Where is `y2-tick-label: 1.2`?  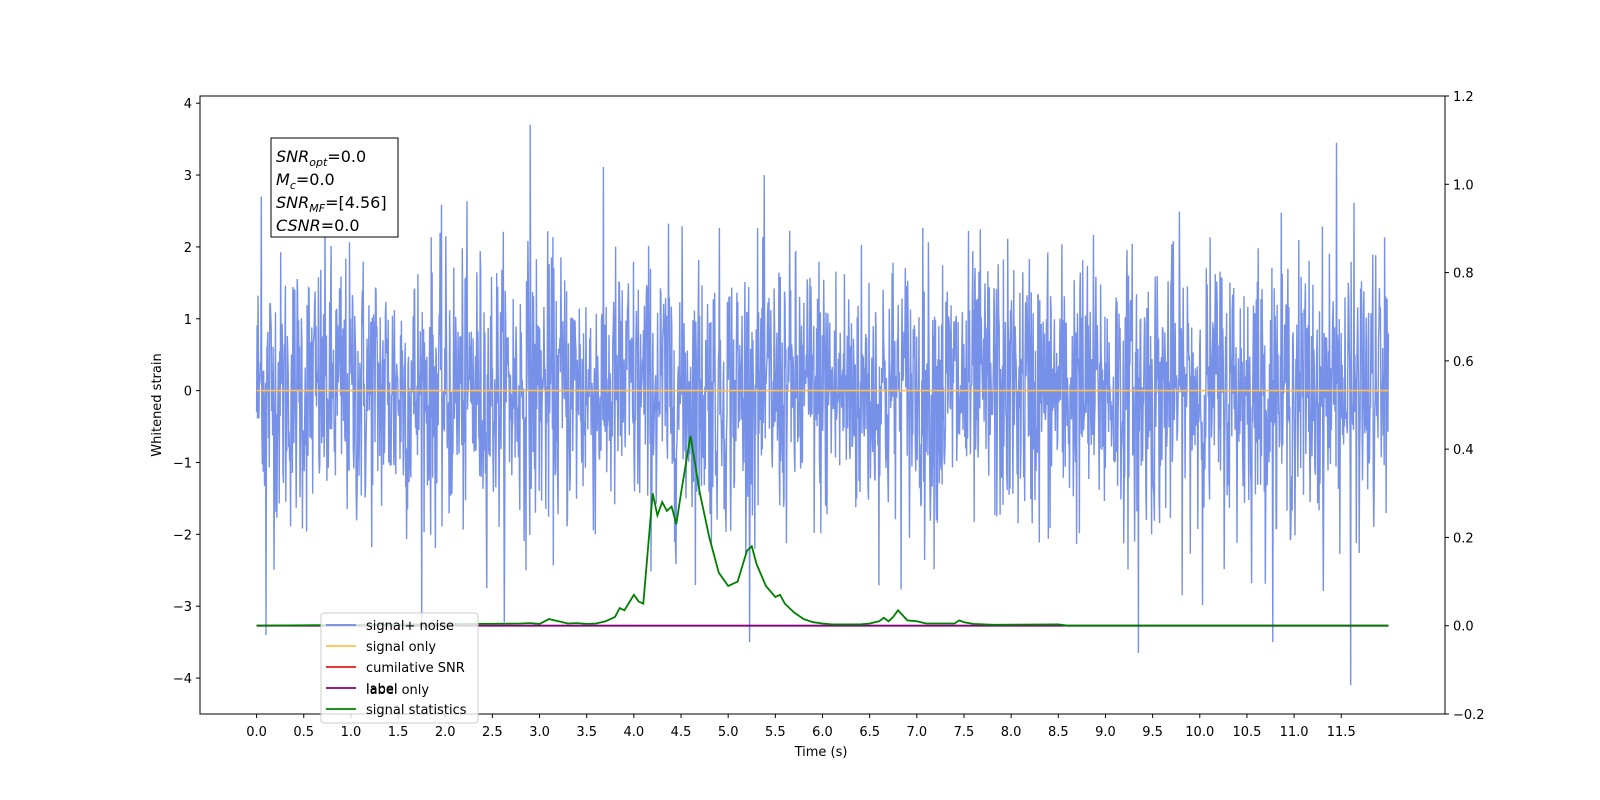 y2-tick-label: 1.2 is located at coordinates (1463, 97).